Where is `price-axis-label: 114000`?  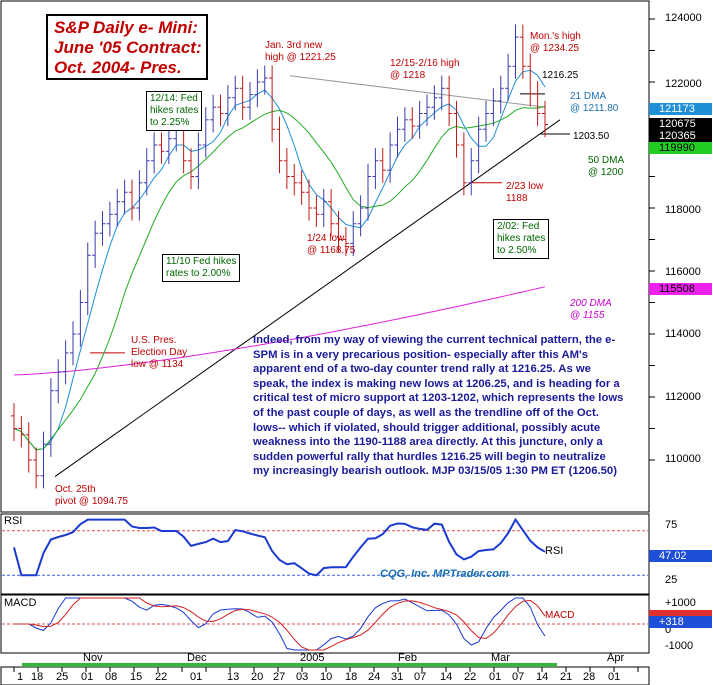
price-axis-label: 114000 is located at coordinates (683, 334).